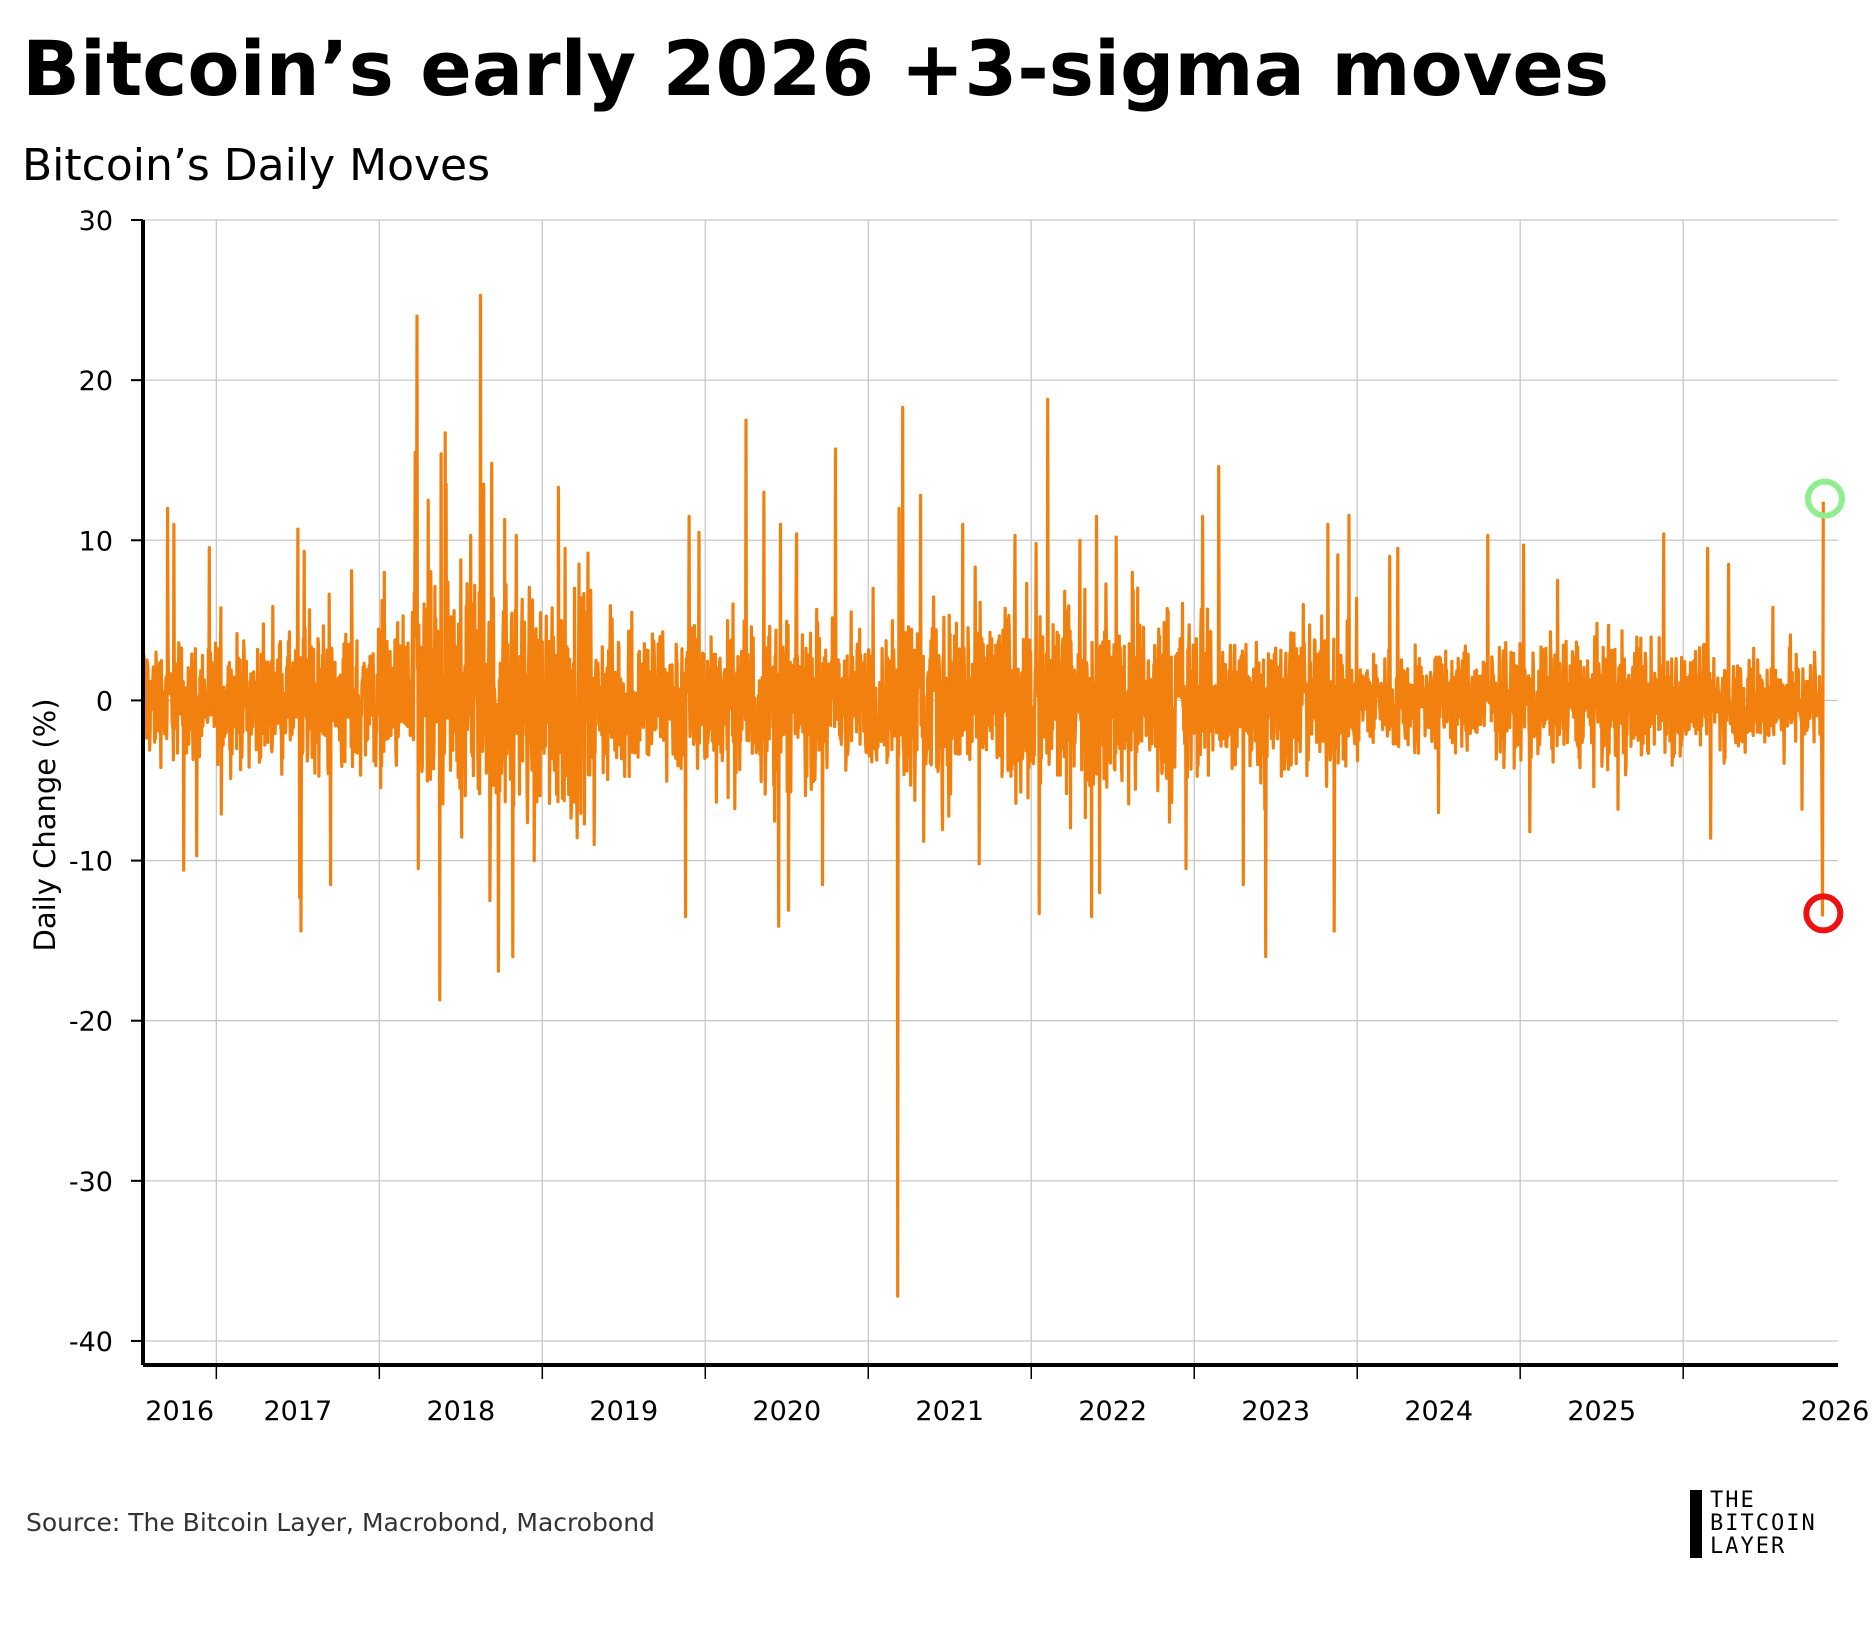  I want to click on y-tick-label: 0, so click(104, 701).